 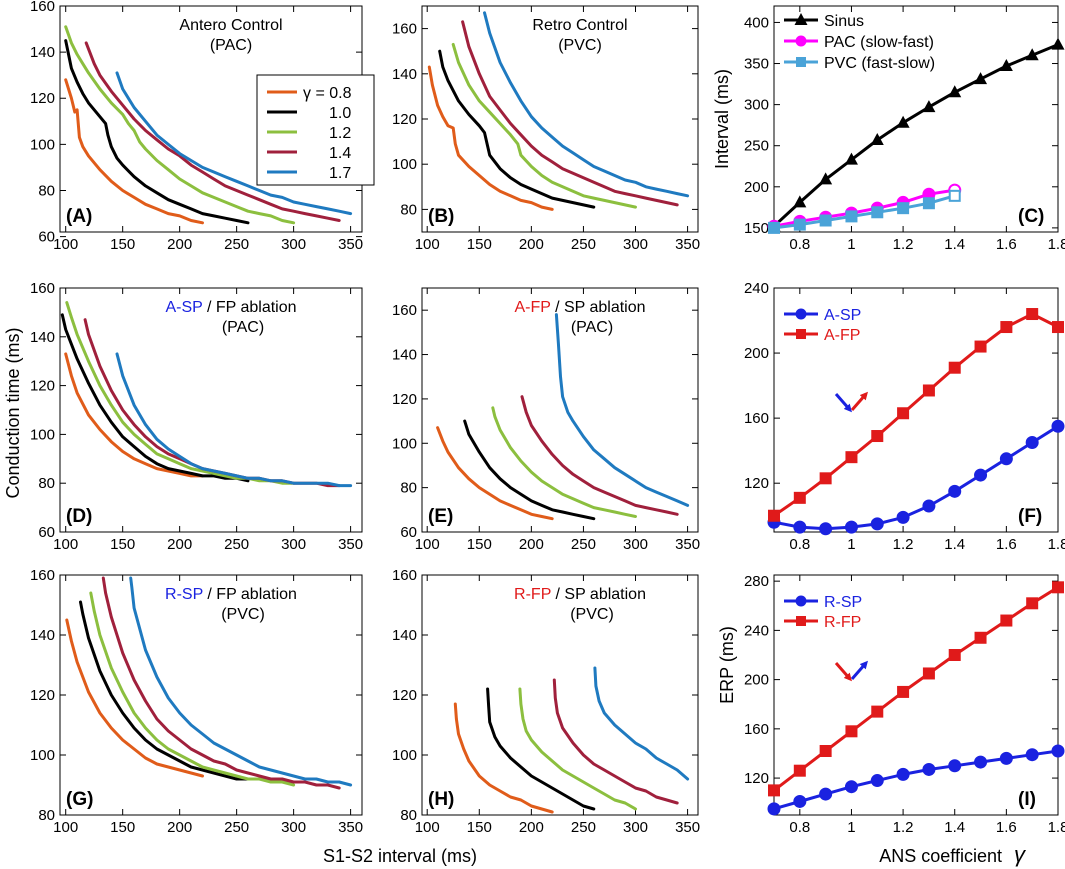 What do you see at coordinates (230, 25) in the screenshot?
I see `panel-title: Antero Control` at bounding box center [230, 25].